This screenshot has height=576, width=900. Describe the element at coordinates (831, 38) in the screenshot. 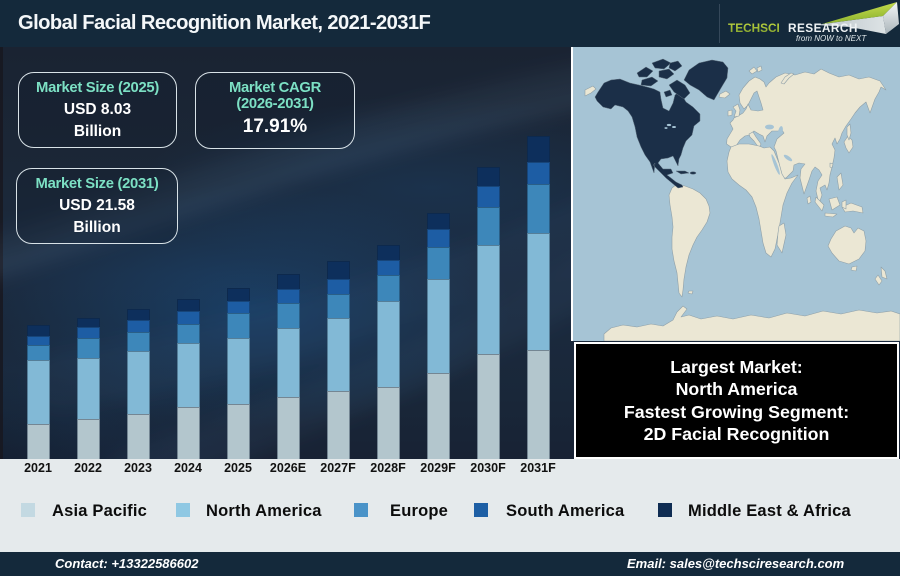

I see `svg-text: from NOW to NEXT` at that location.